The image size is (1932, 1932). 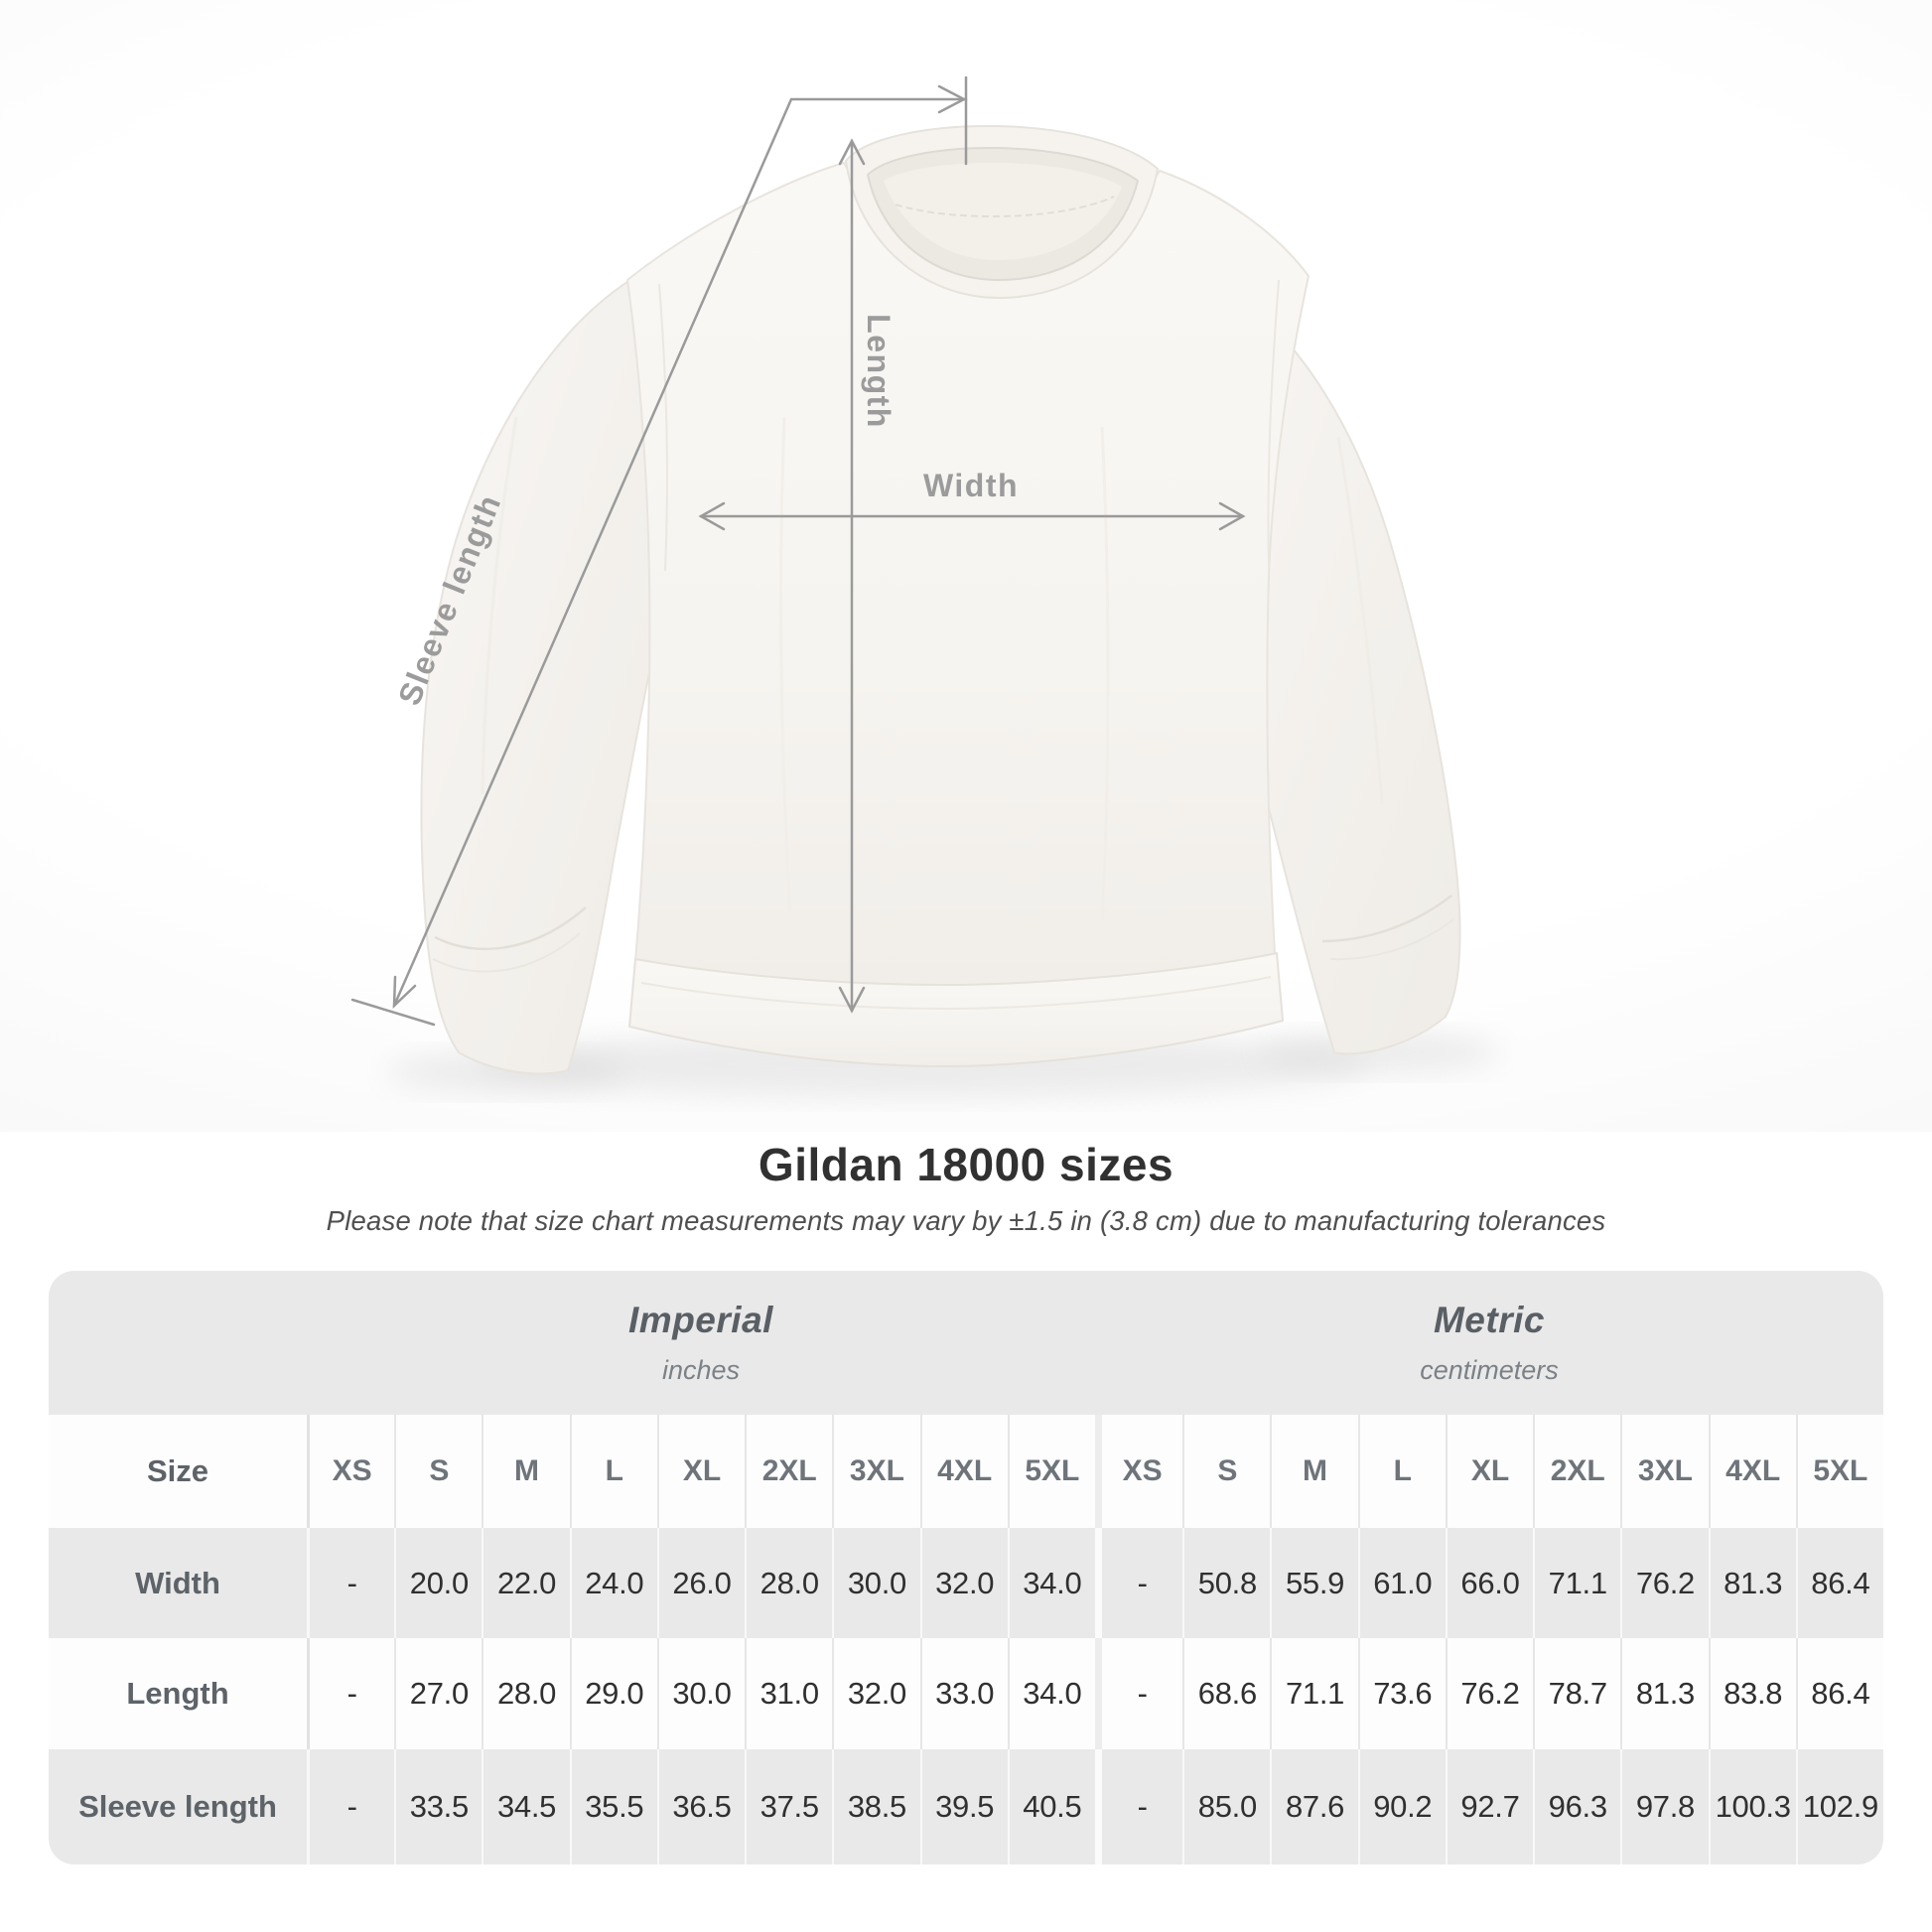 What do you see at coordinates (438, 1693) in the screenshot?
I see `value-cell: 27.0` at bounding box center [438, 1693].